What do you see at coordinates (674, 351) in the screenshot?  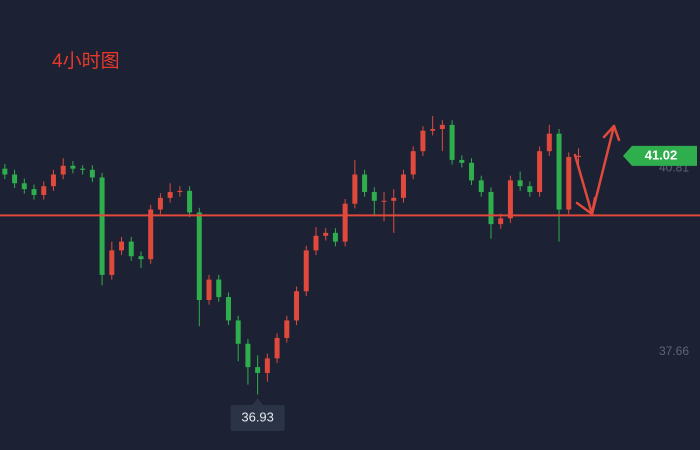 I see `y-tick-label: 37.66` at bounding box center [674, 351].